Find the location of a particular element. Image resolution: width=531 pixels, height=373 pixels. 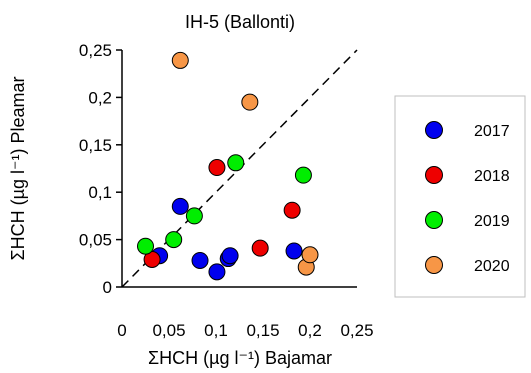

y-tick-label: 0,15 is located at coordinates (95, 145).